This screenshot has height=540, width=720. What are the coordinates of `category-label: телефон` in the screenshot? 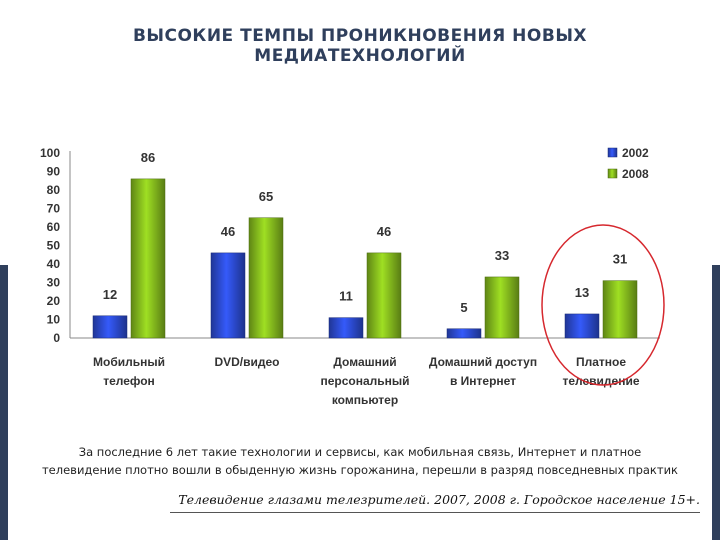 It's located at (129, 381).